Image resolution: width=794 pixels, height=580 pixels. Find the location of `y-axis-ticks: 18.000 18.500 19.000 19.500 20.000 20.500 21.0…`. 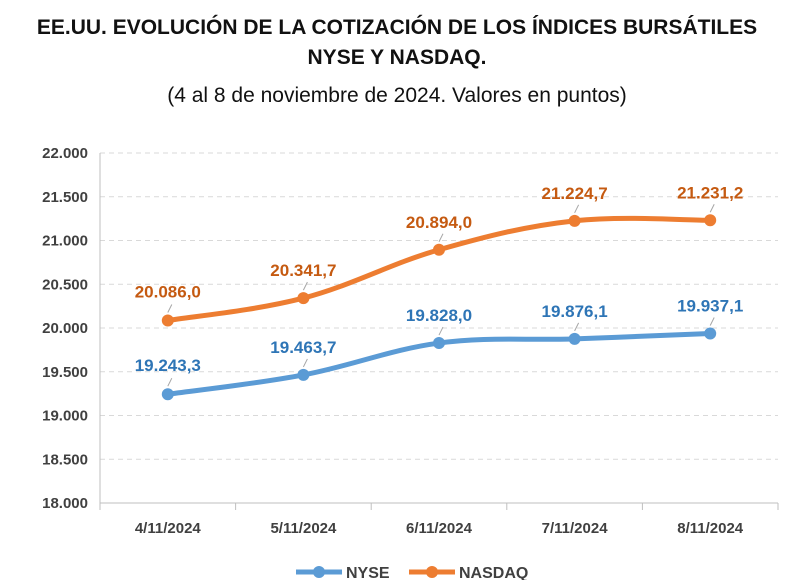

y-axis-ticks: 18.000 18.500 19.000 19.500 20.000 20.500 21.0… is located at coordinates (65, 328).